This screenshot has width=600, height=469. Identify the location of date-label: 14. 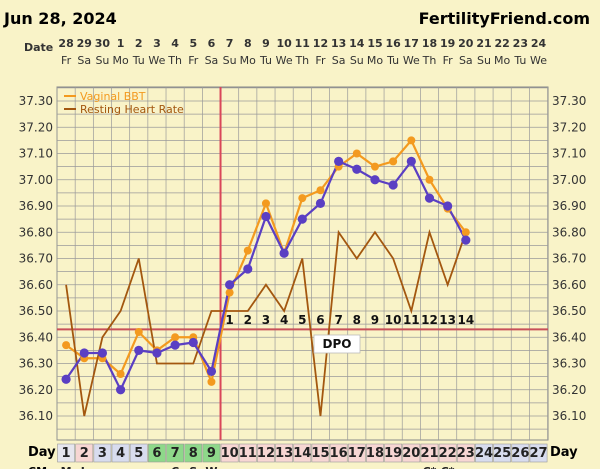
(357, 43).